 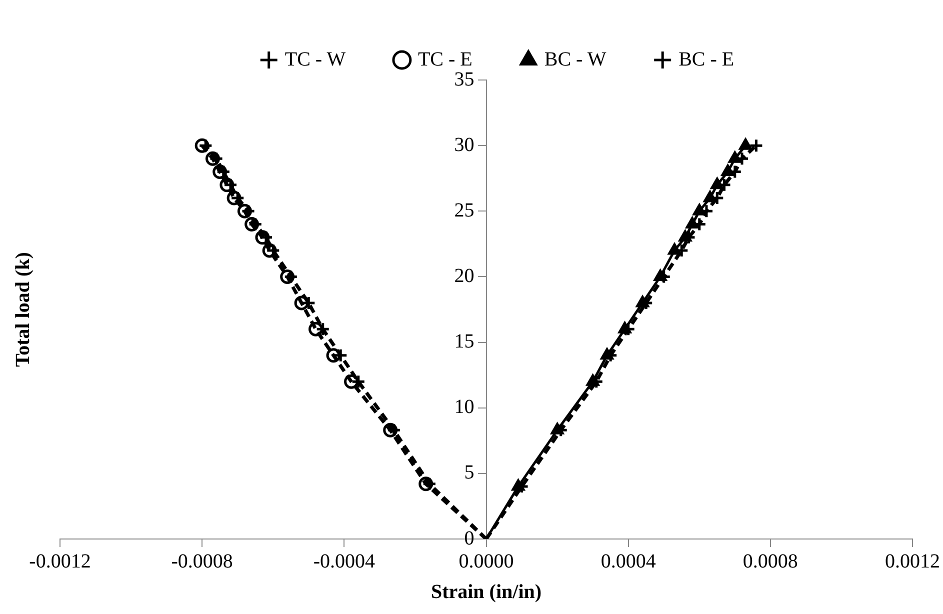 I want to click on y-tick-label: 5, so click(x=469, y=473).